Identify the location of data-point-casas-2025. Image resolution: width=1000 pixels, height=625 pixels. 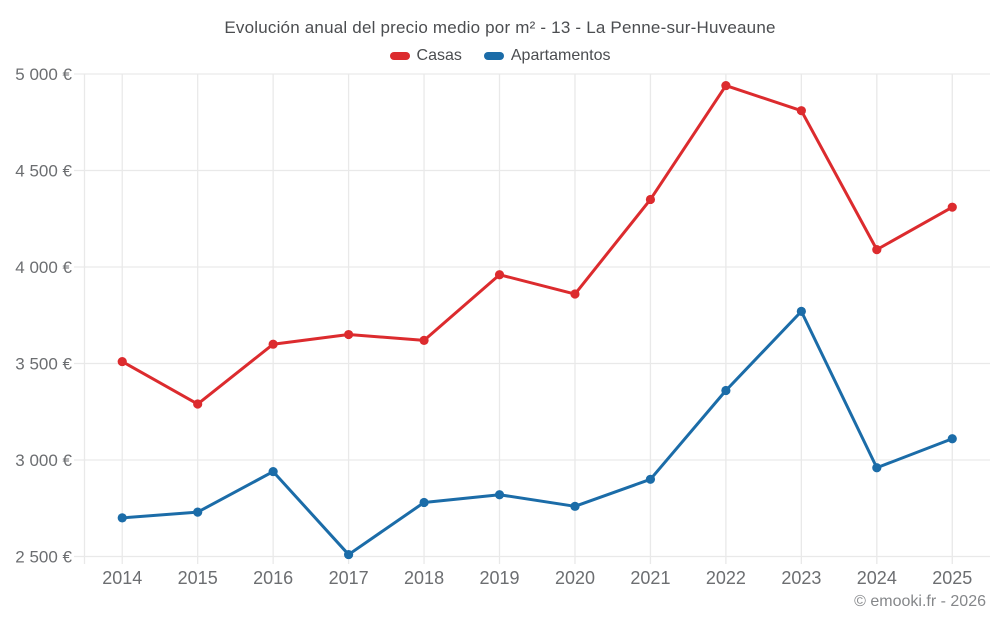
(952, 207).